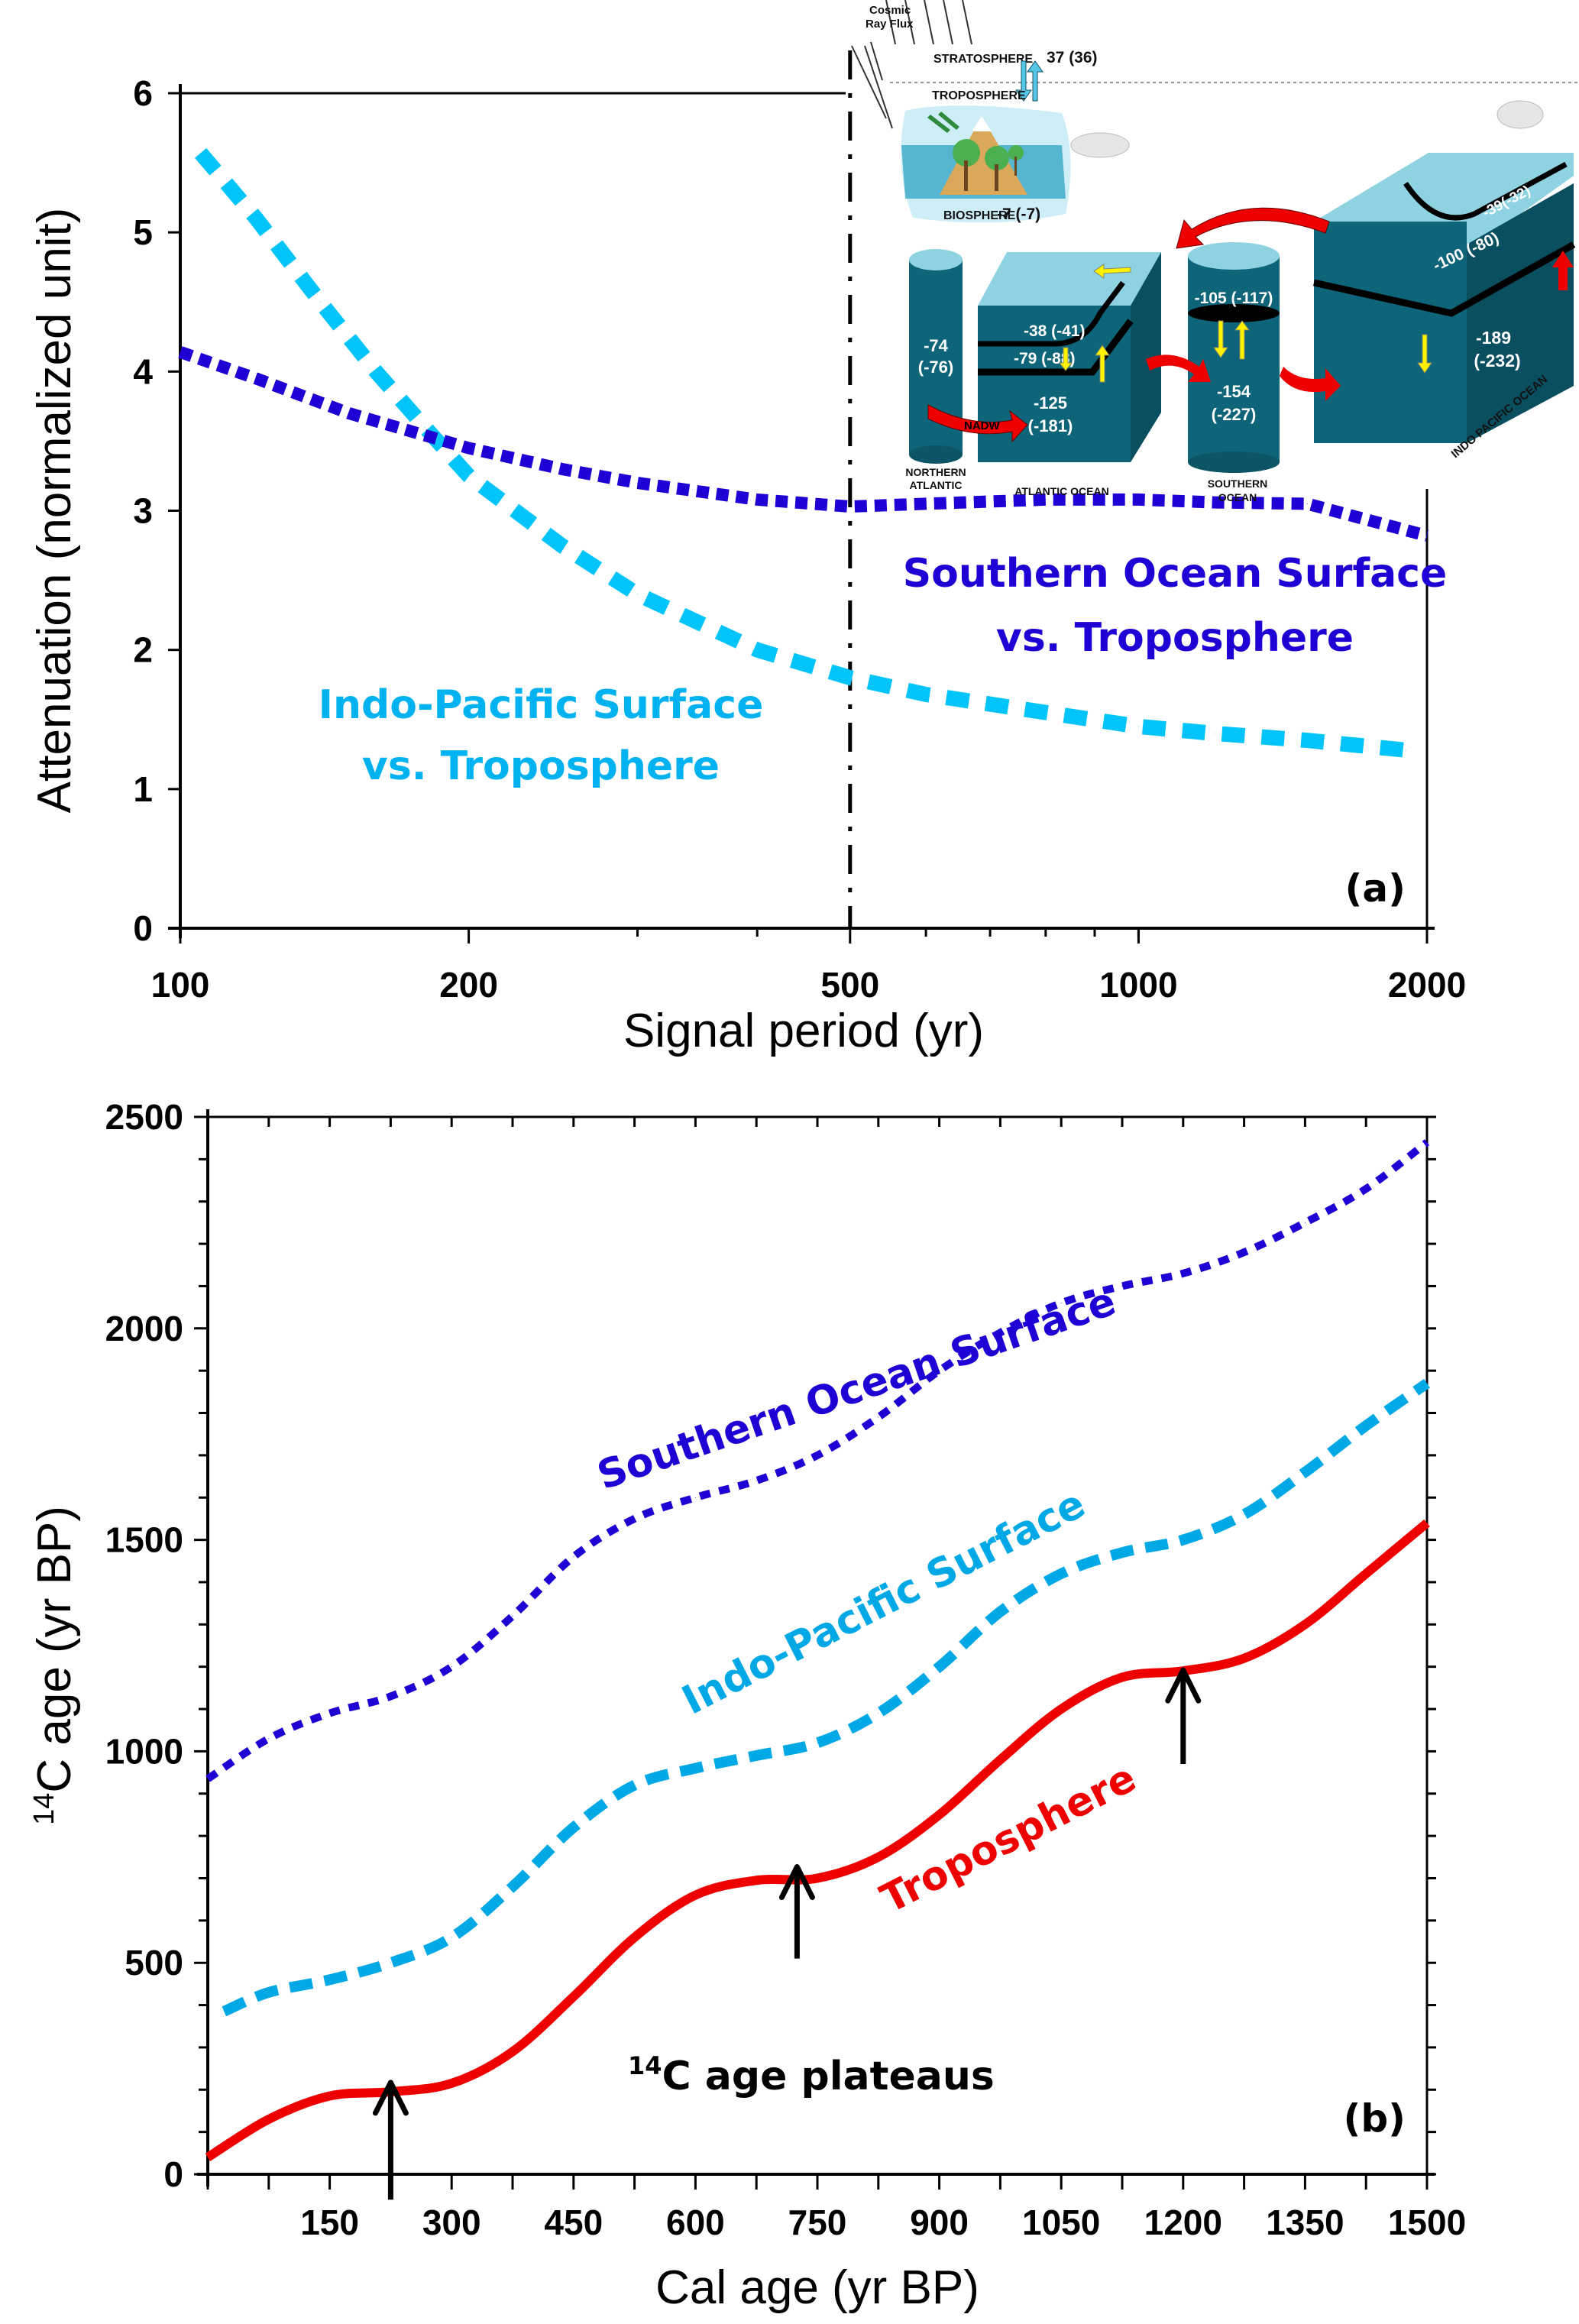 The image size is (1579, 2324). Describe the element at coordinates (1050, 425) in the screenshot. I see `atlantic-deep-value-2: (-181)` at that location.